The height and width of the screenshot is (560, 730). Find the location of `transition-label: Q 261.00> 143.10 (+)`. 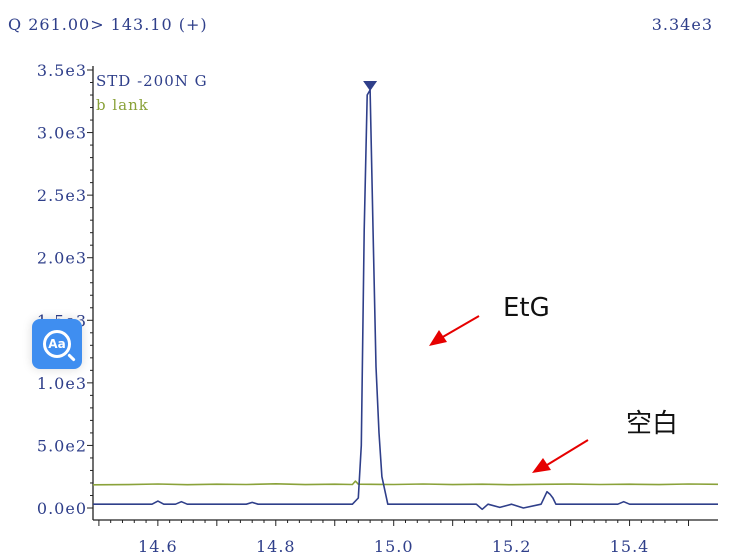

transition-label: Q 261.00> 143.10 (+) is located at coordinates (108, 24).